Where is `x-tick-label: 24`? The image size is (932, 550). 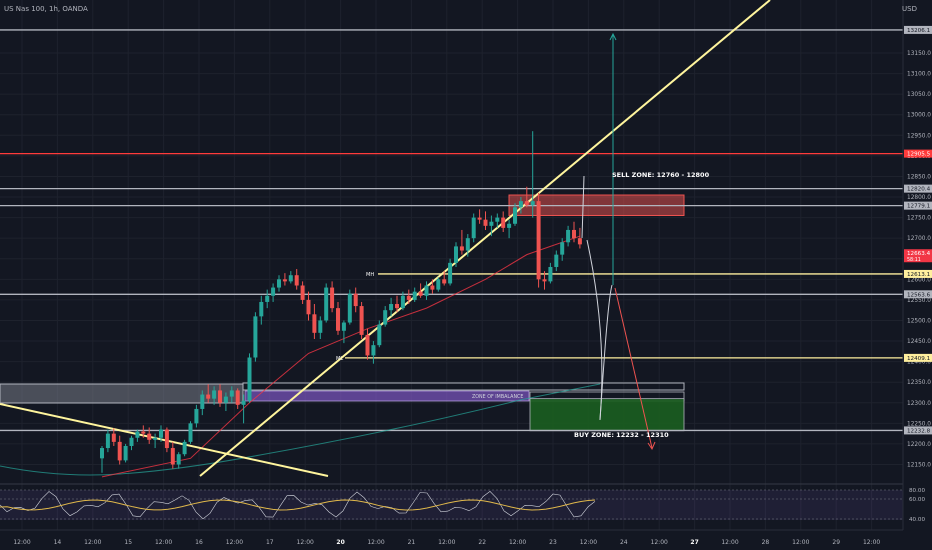
x-tick-label: 24 is located at coordinates (624, 542).